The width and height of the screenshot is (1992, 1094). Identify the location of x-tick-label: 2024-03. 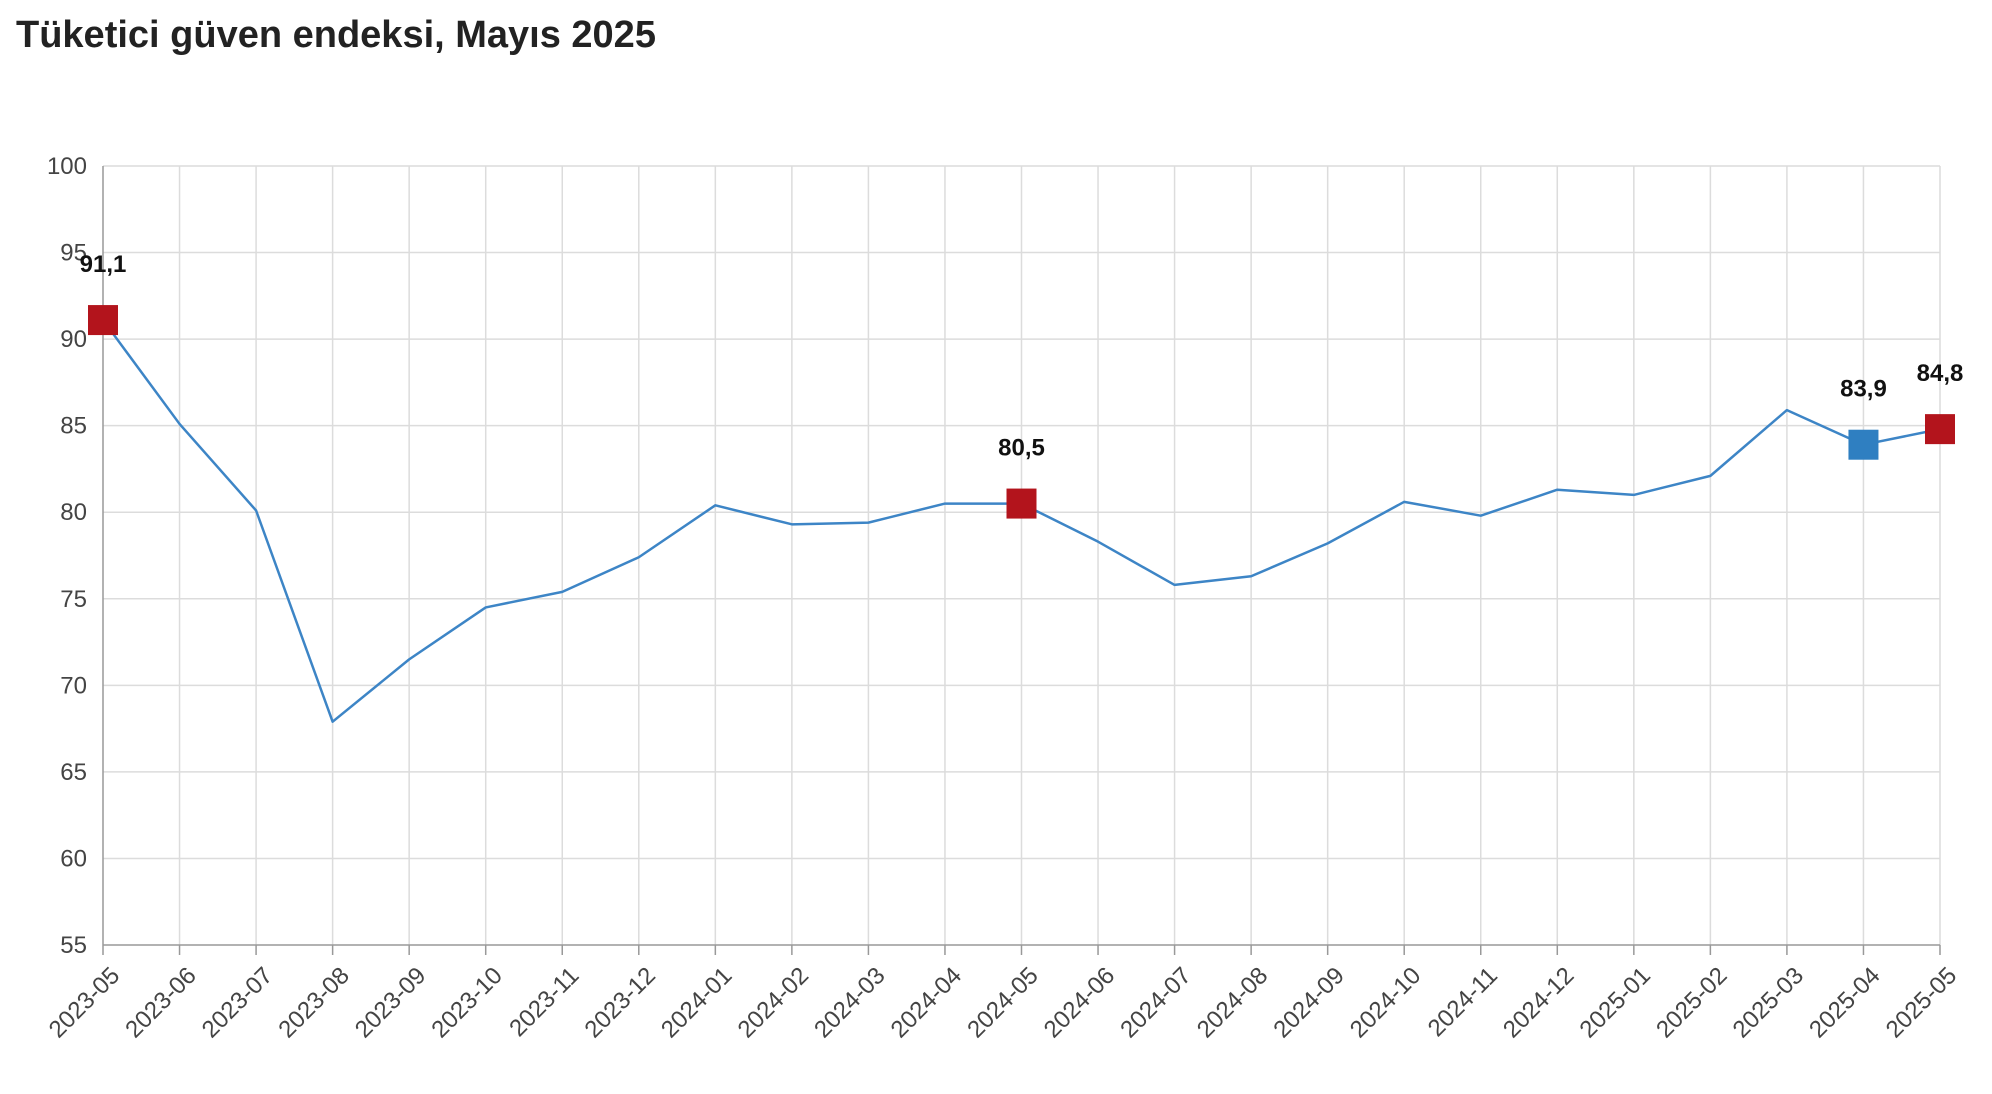
(849, 1002).